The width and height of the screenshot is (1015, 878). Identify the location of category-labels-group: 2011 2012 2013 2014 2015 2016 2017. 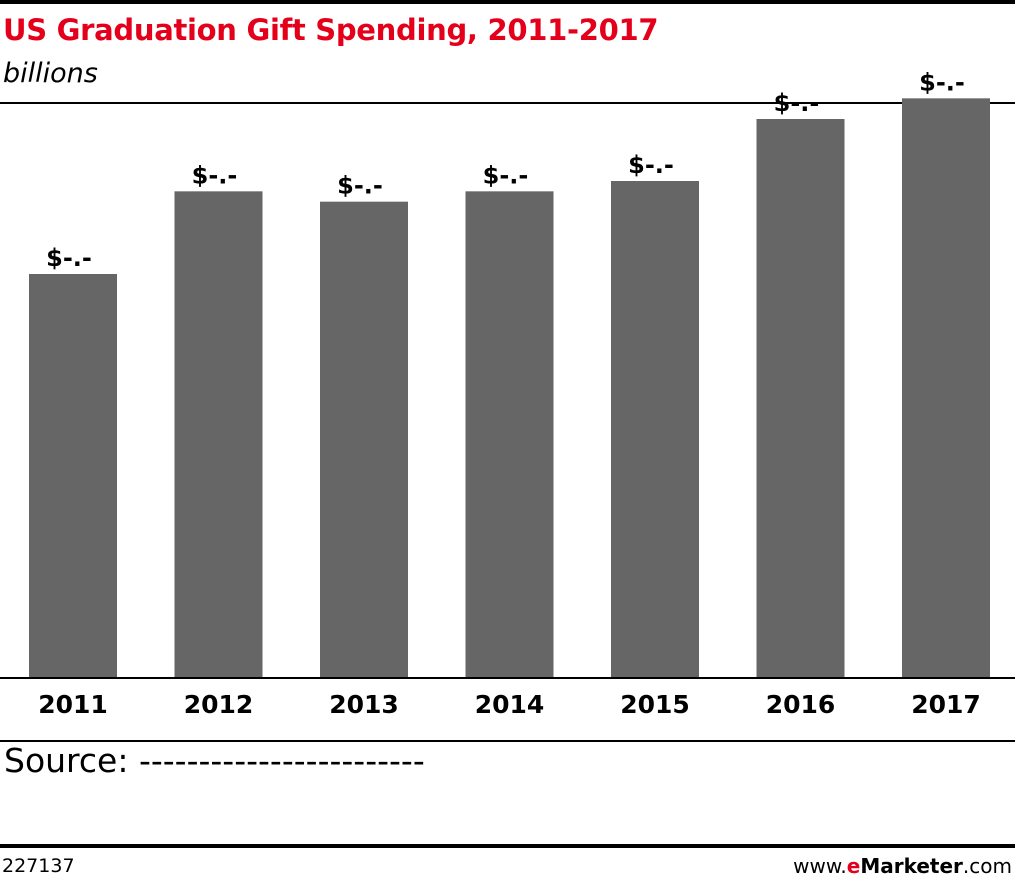
(509, 704).